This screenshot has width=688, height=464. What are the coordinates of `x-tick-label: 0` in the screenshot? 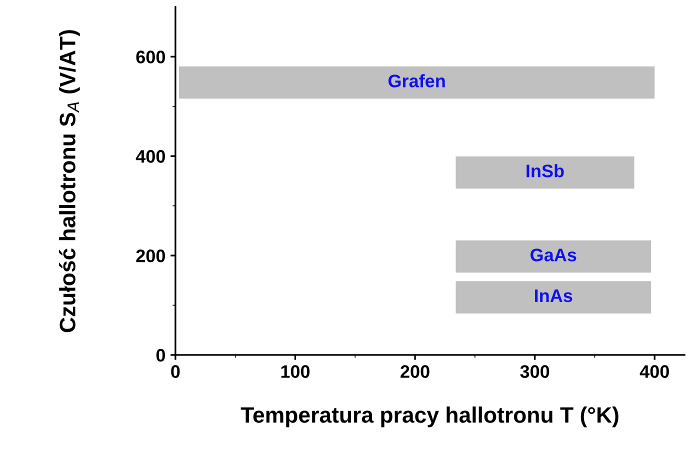 It's located at (175, 371).